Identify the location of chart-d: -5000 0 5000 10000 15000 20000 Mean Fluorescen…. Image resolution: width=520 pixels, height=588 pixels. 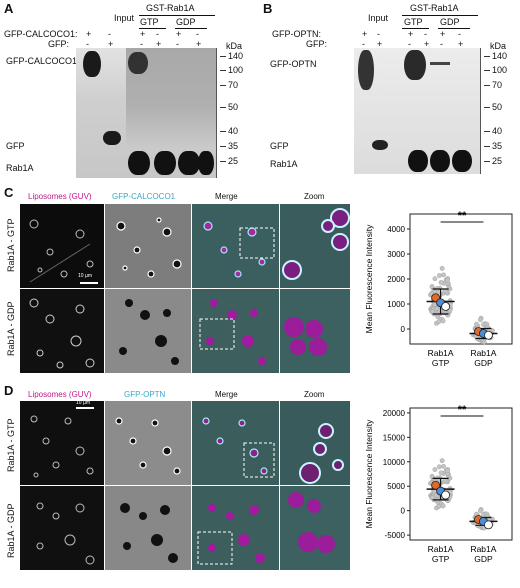
(438, 484).